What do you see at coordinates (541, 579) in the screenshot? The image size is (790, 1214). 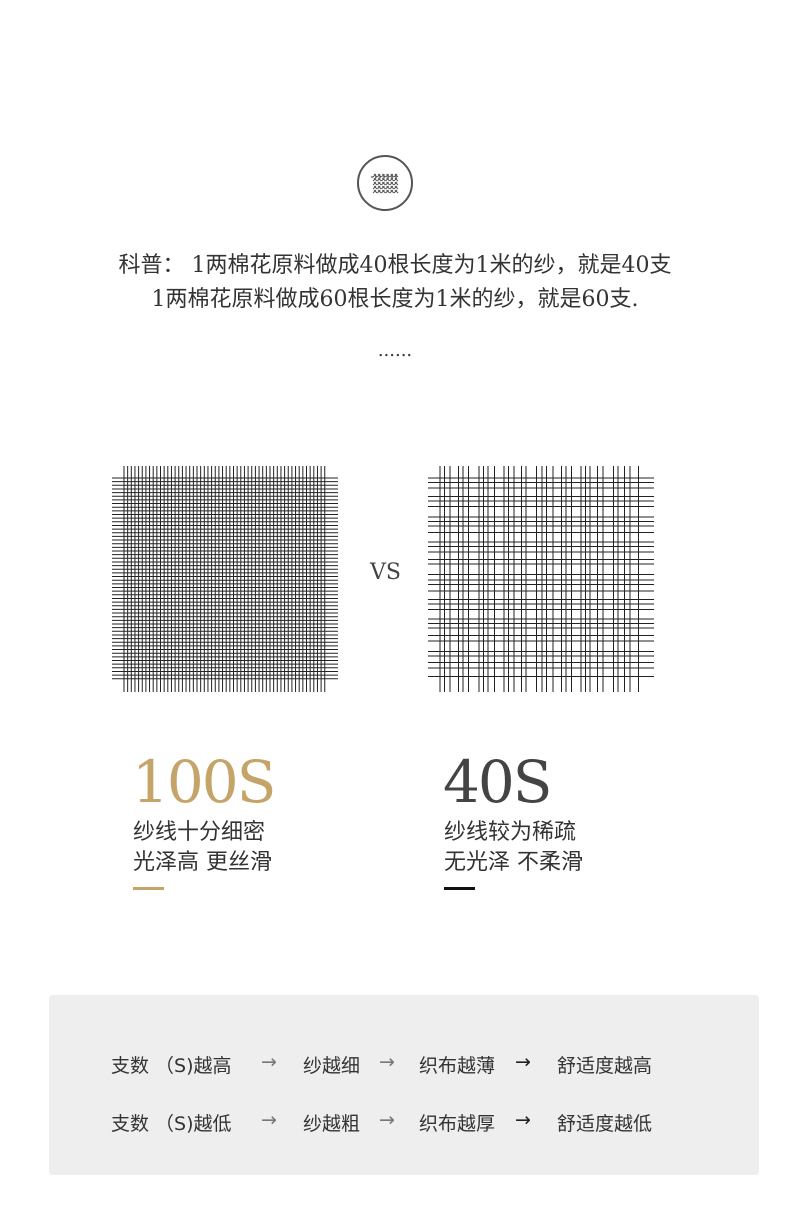 I see `coarse-weave-grid` at bounding box center [541, 579].